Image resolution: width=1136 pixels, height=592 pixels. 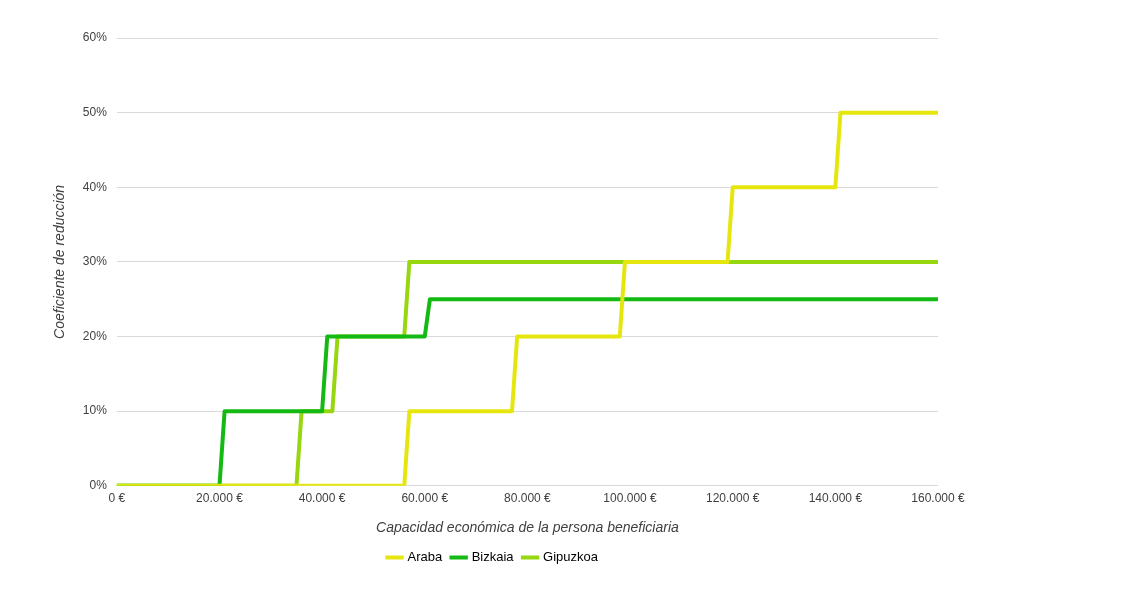 I want to click on x-tick-label: 160.000 €, so click(x=938, y=498).